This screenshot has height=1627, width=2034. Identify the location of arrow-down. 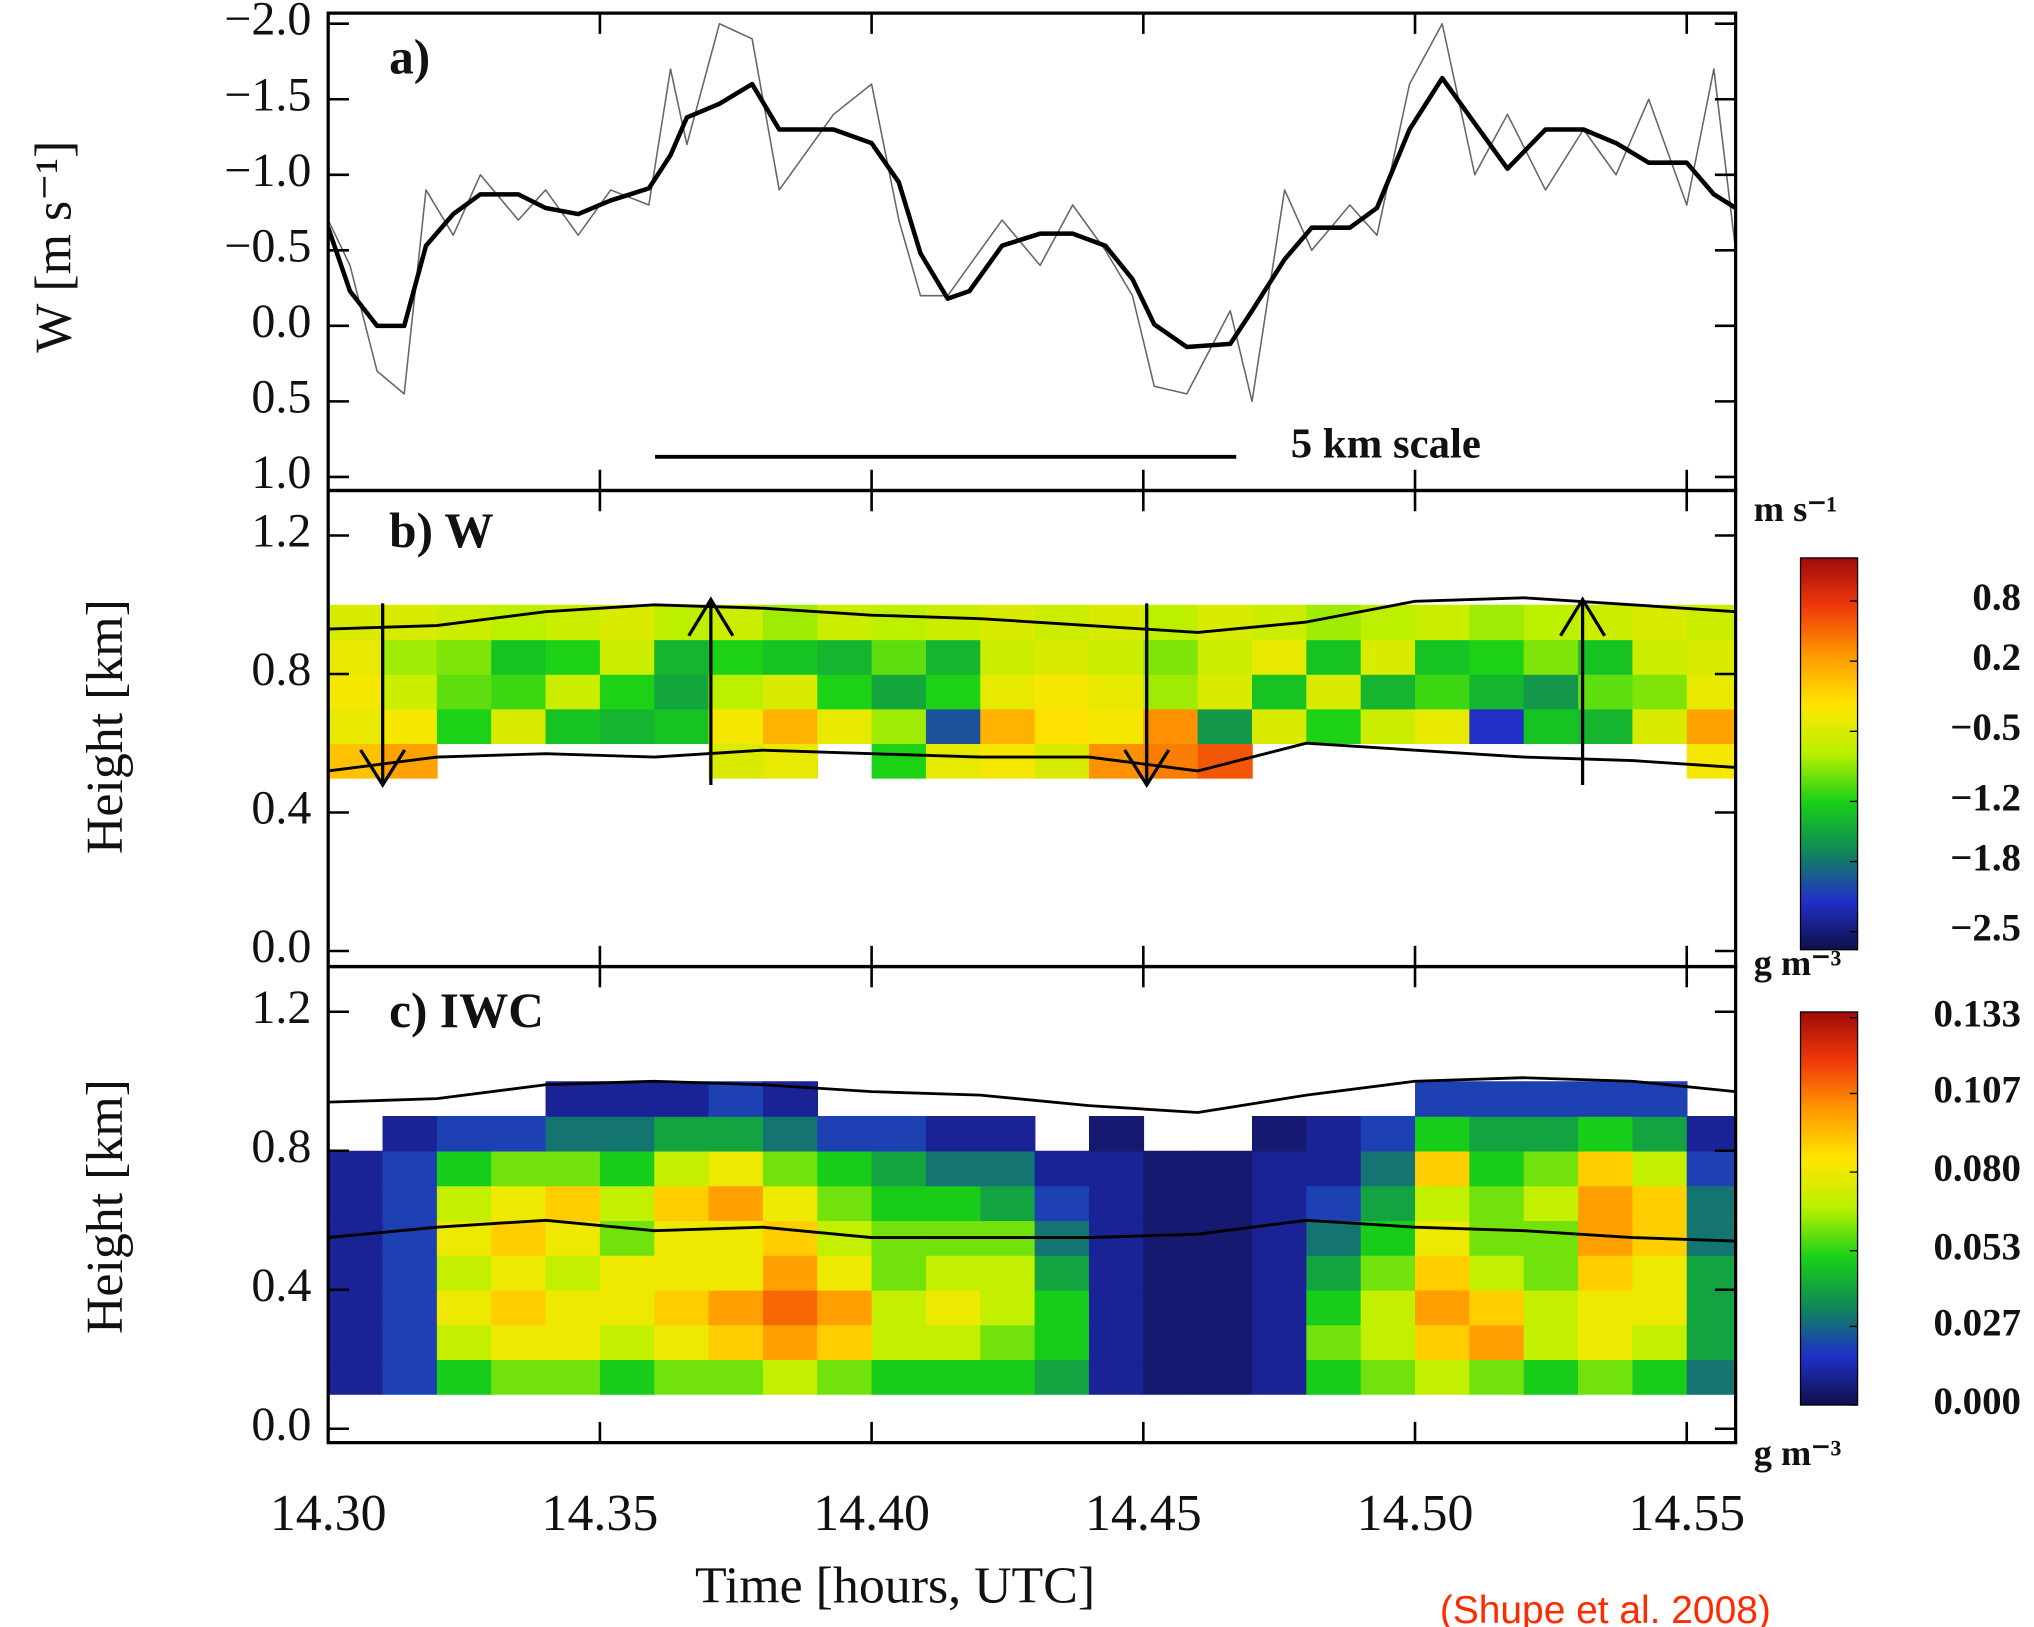
(383, 696).